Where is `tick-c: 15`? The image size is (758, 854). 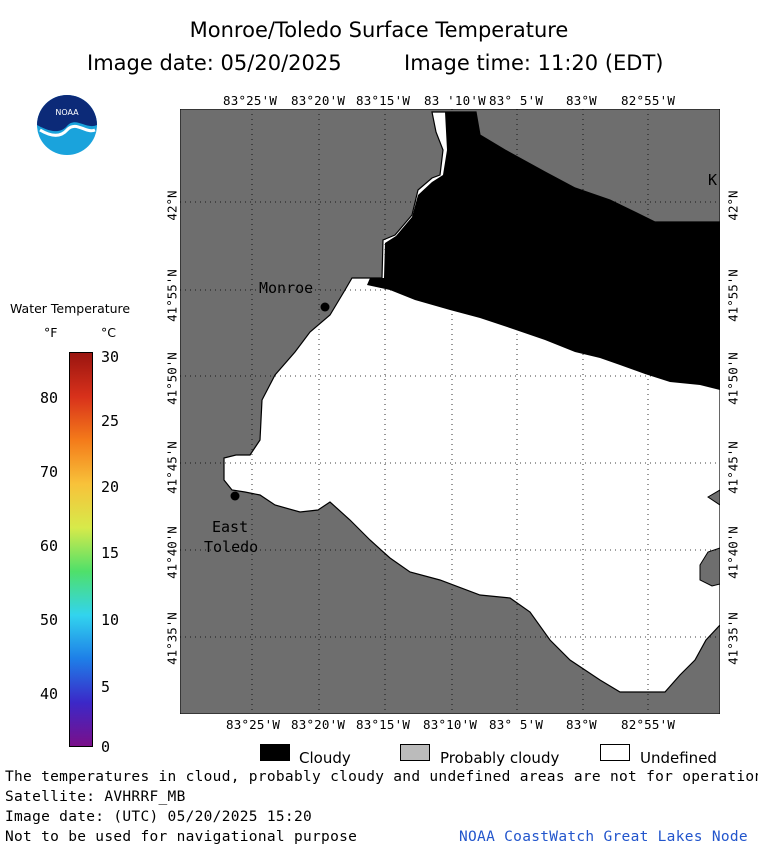
tick-c: 15 is located at coordinates (110, 553).